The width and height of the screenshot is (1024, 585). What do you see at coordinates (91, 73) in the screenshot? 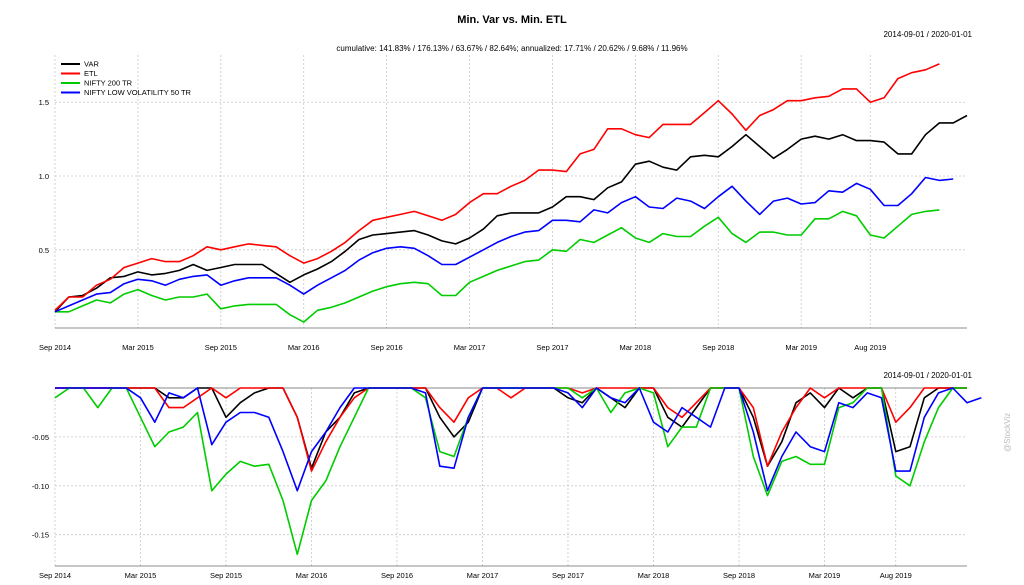
I see `legend-label: ETL` at bounding box center [91, 73].